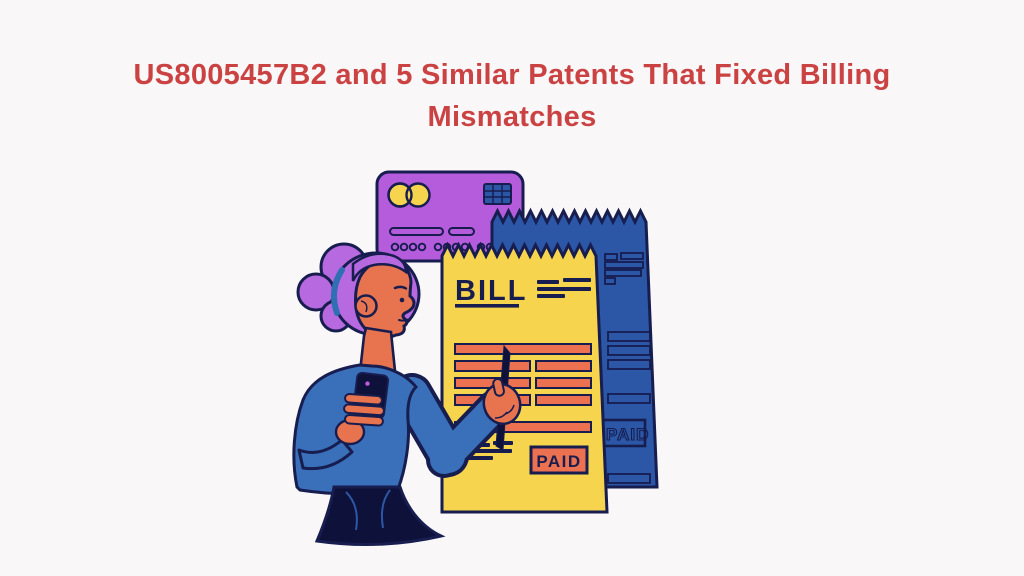  Describe the element at coordinates (359, 419) in the screenshot. I see `left-hand` at that location.